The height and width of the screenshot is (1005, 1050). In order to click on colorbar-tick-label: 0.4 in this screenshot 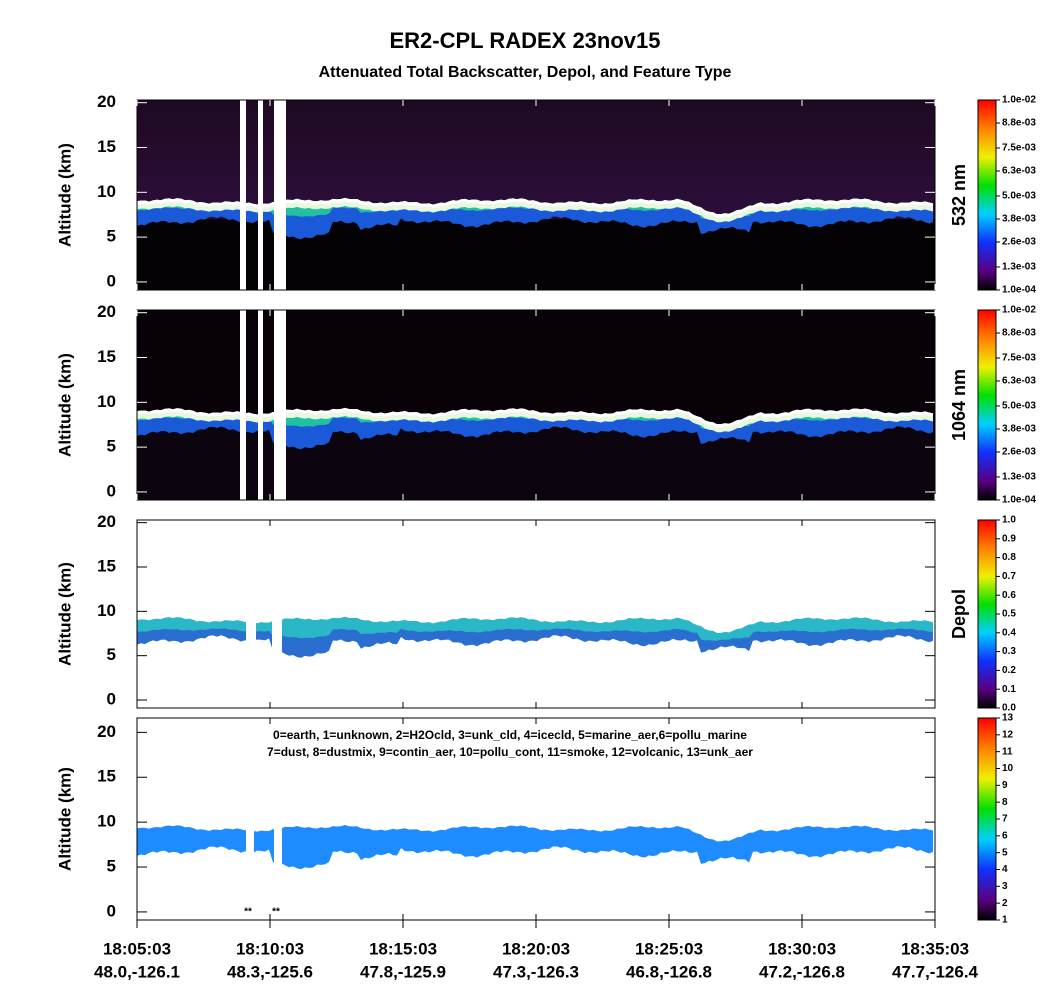, I will do `click(1009, 632)`.